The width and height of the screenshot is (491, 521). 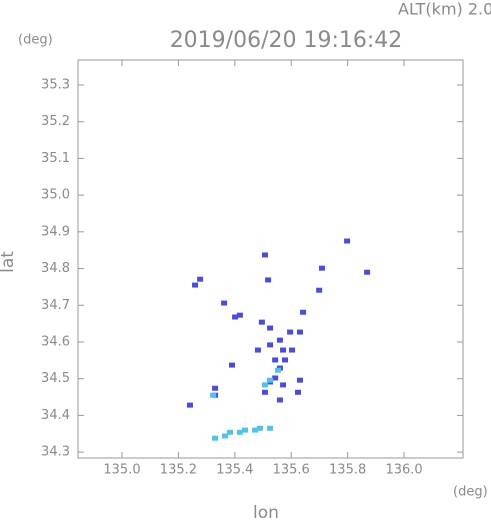 I want to click on y-tick-label: 34.6, so click(x=55, y=341).